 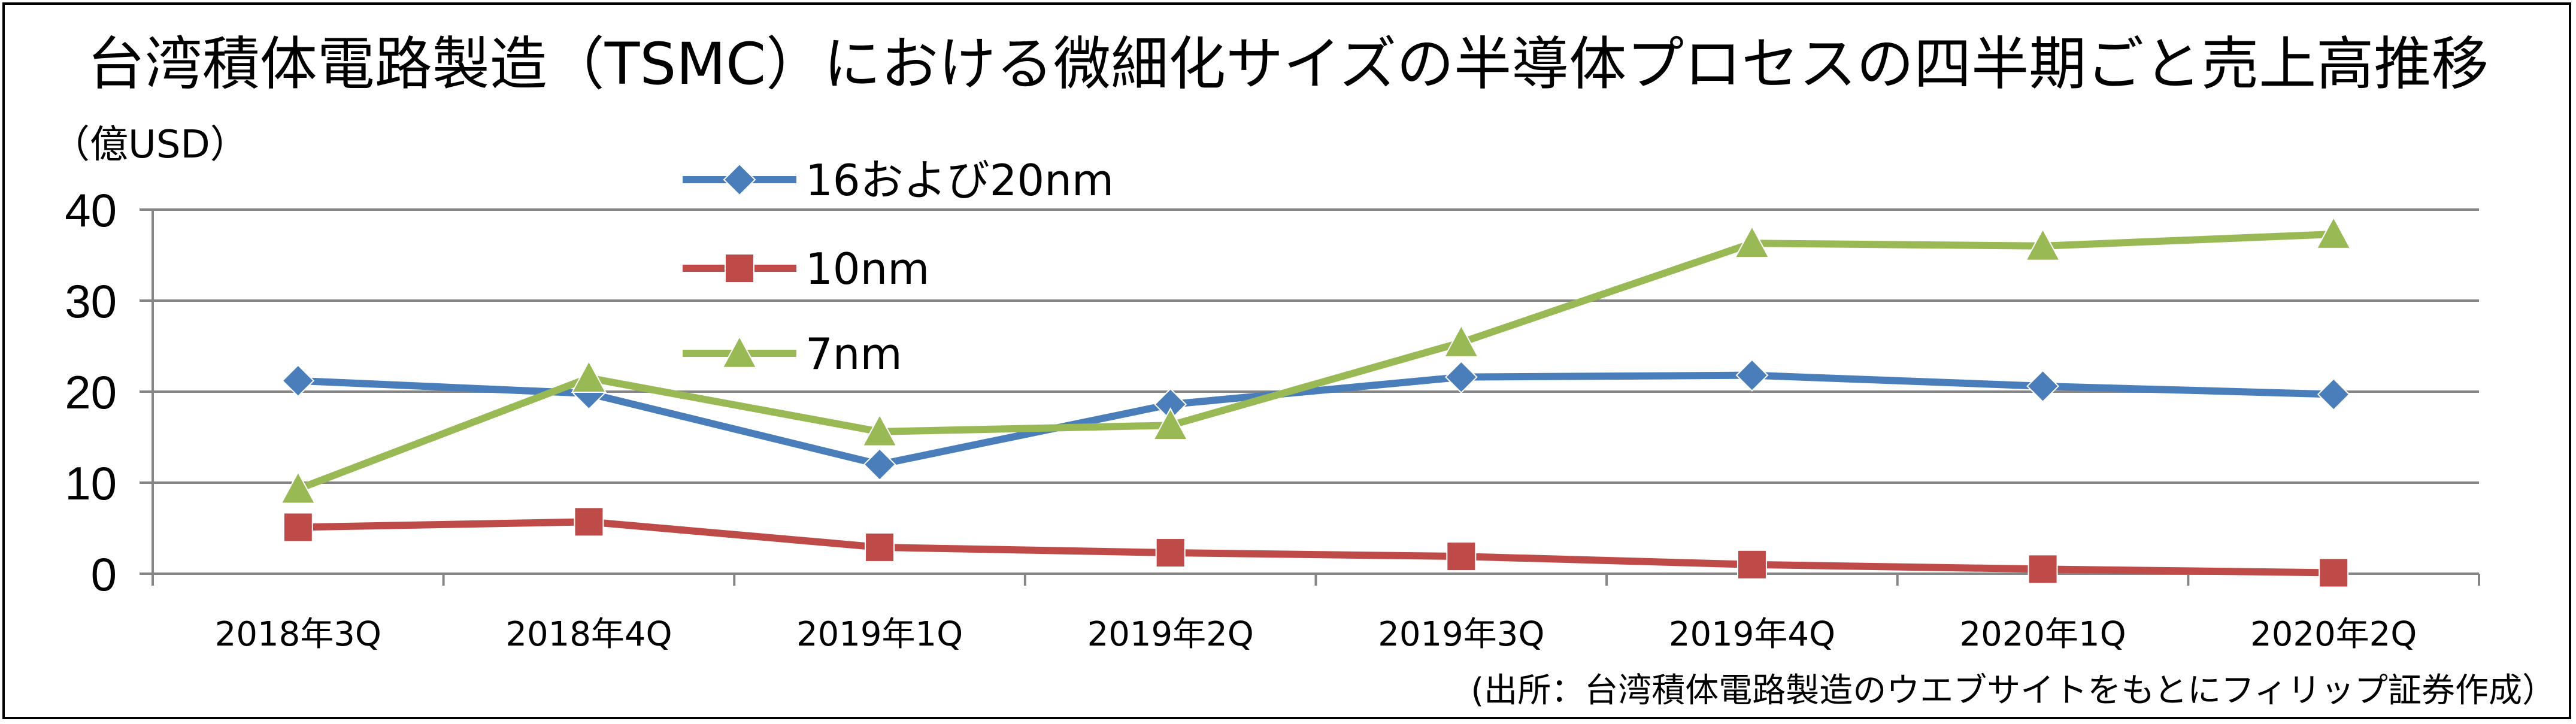 I want to click on y-tick-label: 10, so click(x=91, y=483).